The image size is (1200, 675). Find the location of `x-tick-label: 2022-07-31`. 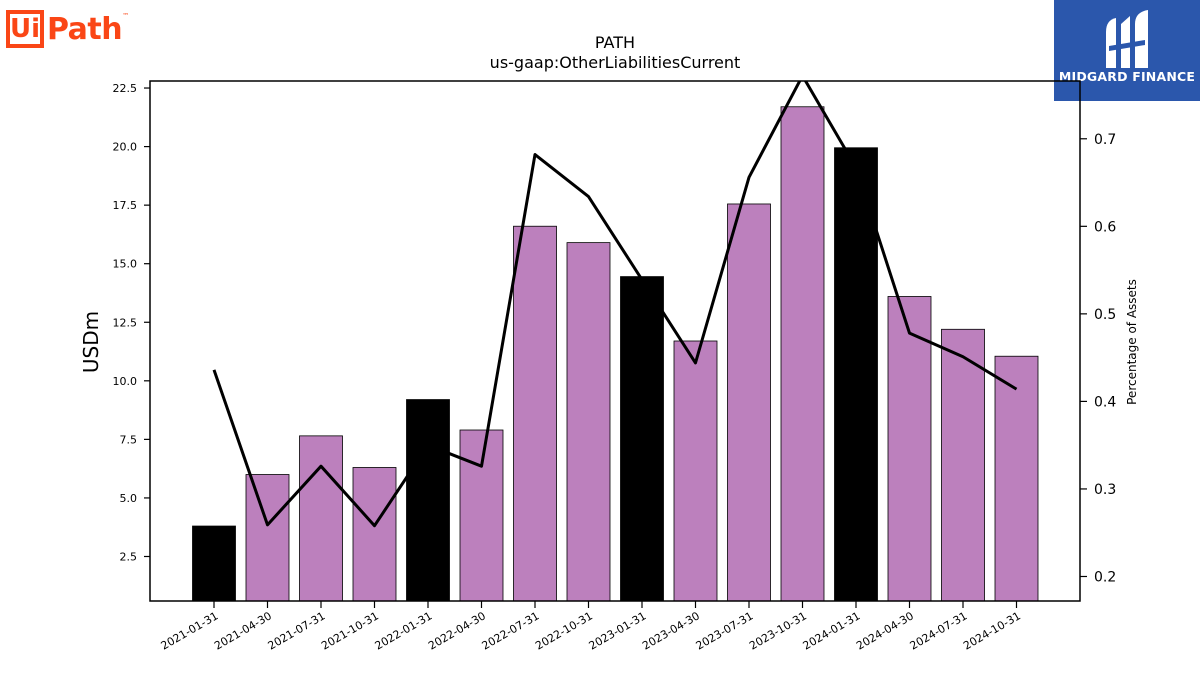

x-tick-label: 2022-07-31 is located at coordinates (511, 630).